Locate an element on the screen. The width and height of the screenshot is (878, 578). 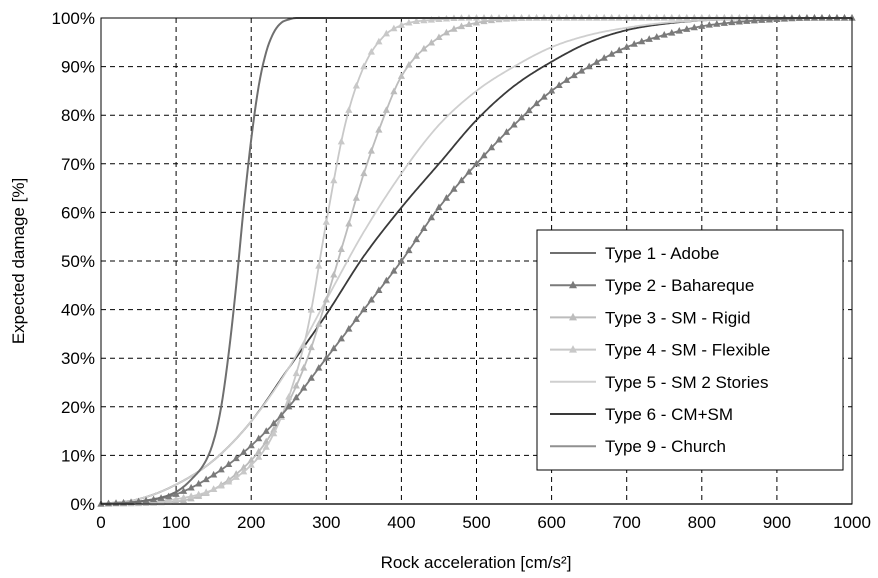
y-tick-label: 0% is located at coordinates (82, 504).